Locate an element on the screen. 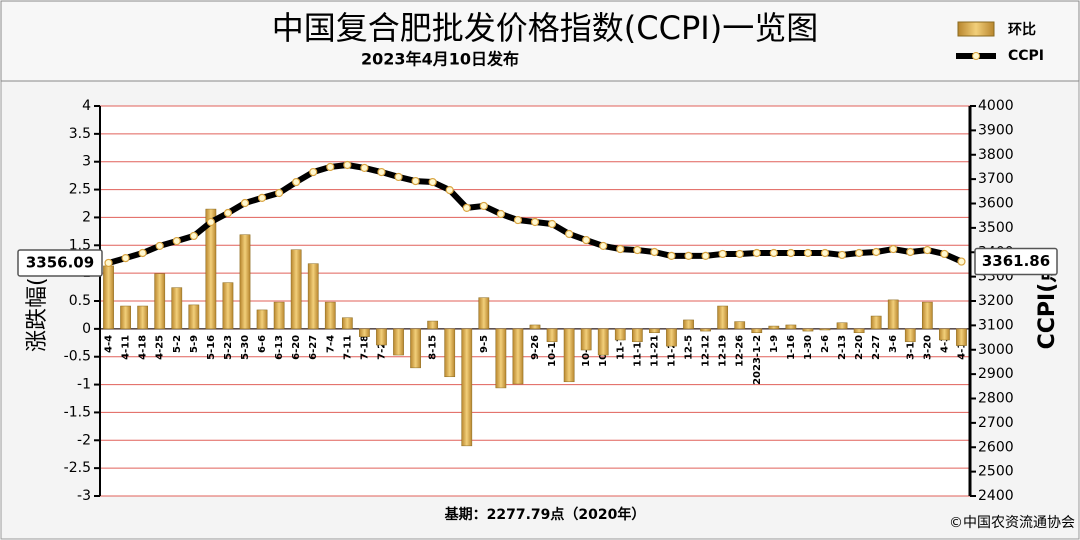 Image resolution: width=1080 pixels, height=540 pixels. x-tick-label: 10-24 is located at coordinates (586, 351).